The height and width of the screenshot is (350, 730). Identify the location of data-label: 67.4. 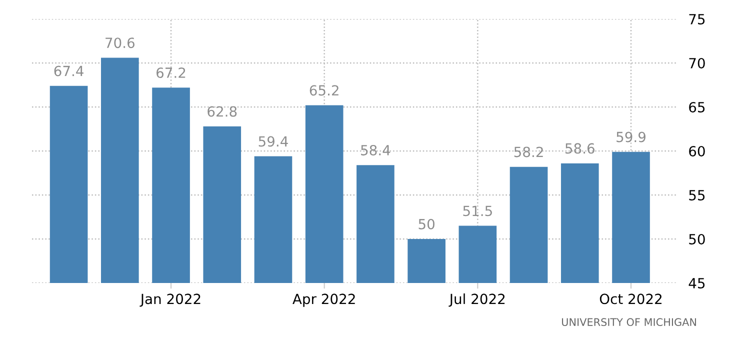
(69, 71).